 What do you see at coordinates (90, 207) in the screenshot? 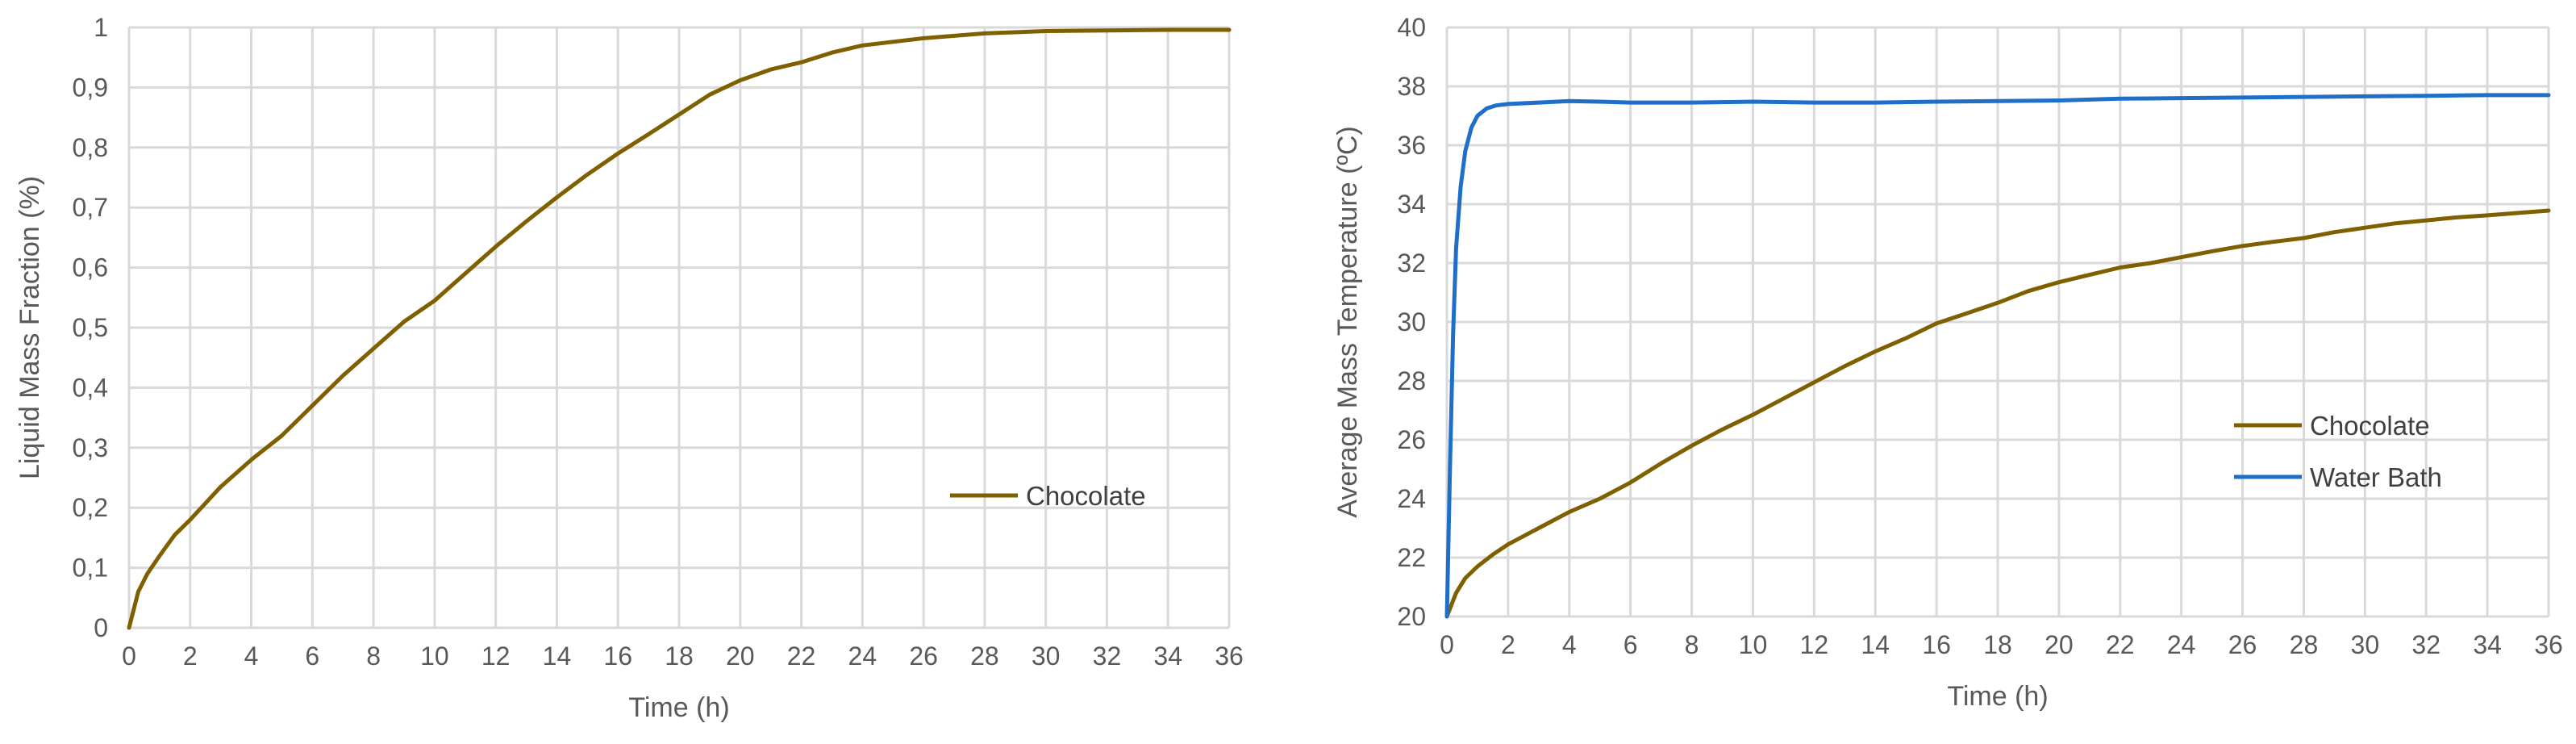
I see `y-tick-label: 0,7` at bounding box center [90, 207].